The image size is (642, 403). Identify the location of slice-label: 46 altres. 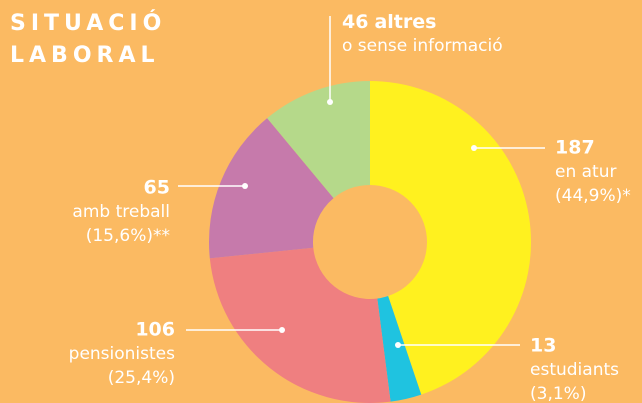
(389, 22).